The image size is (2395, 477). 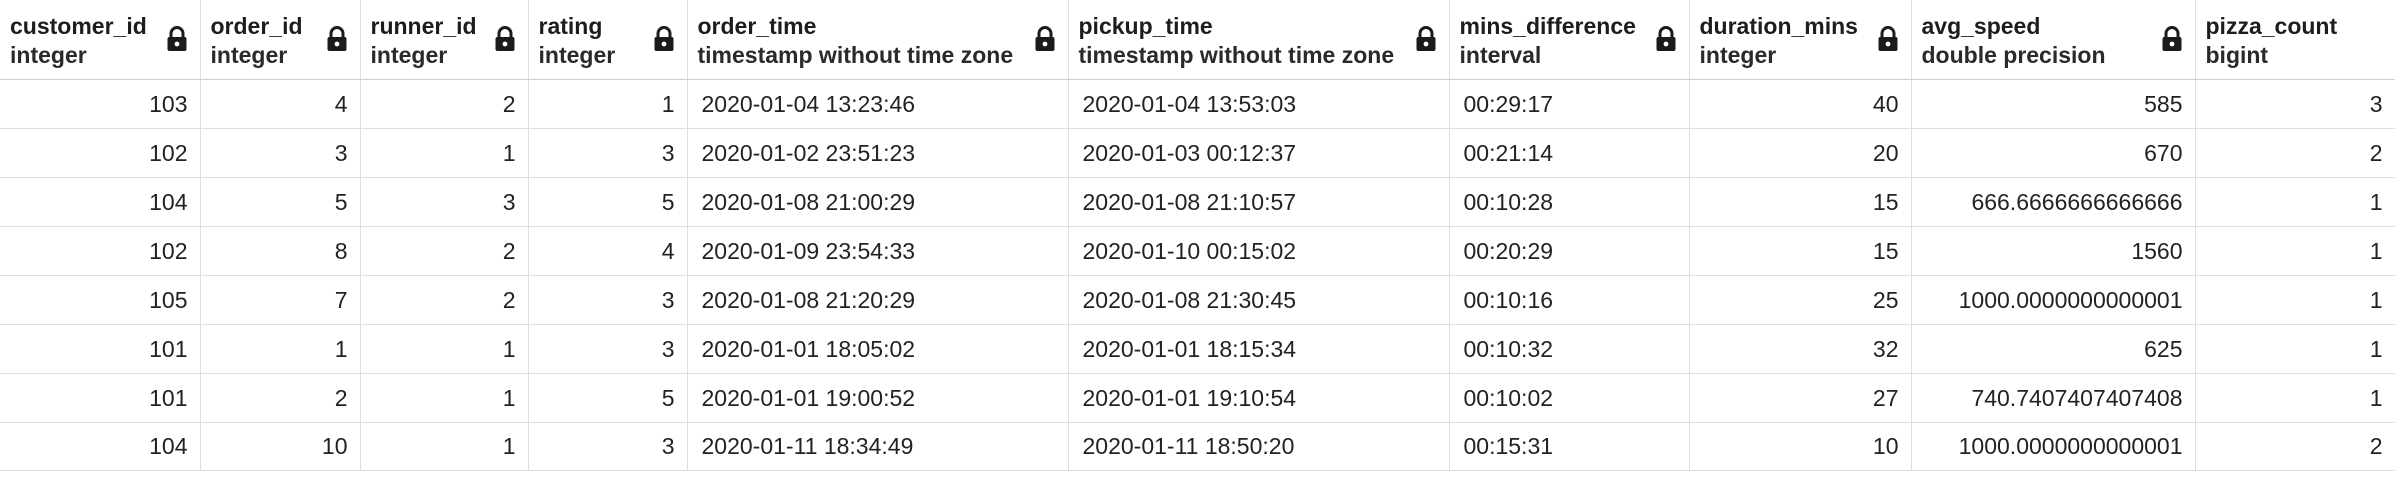 I want to click on cell-pickup-time: 2020-01-08 21:10:57, so click(x=1259, y=202).